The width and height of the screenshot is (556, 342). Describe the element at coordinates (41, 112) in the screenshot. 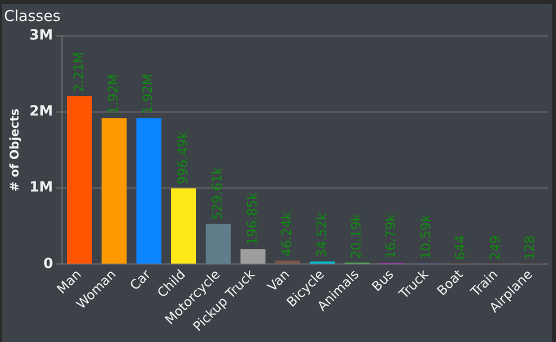

I see `y-tick-label: 2M` at that location.